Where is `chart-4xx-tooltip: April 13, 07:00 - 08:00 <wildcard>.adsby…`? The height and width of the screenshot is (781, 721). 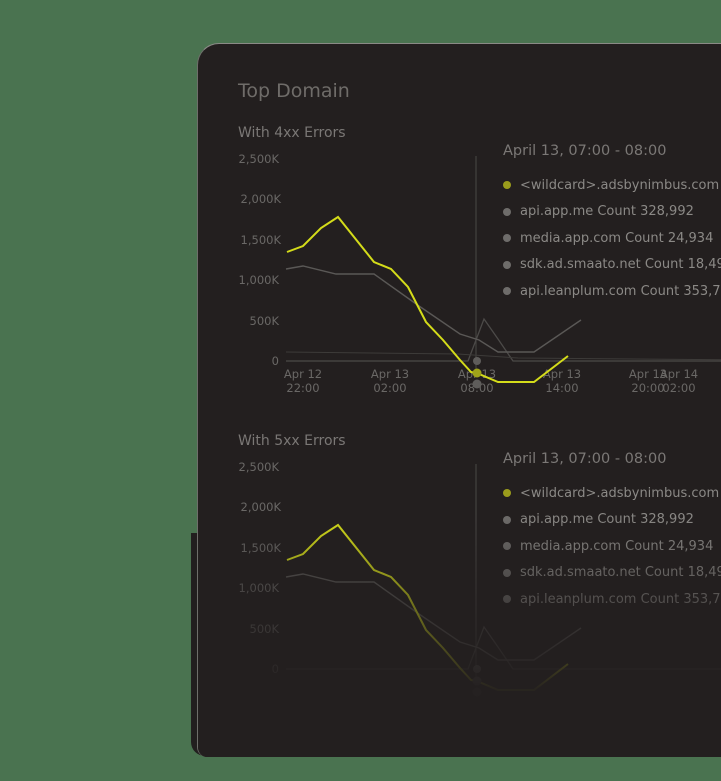
chart-4xx-tooltip: April 13, 07:00 - 08:00 <wildcard>.adsby… is located at coordinates (612, 224).